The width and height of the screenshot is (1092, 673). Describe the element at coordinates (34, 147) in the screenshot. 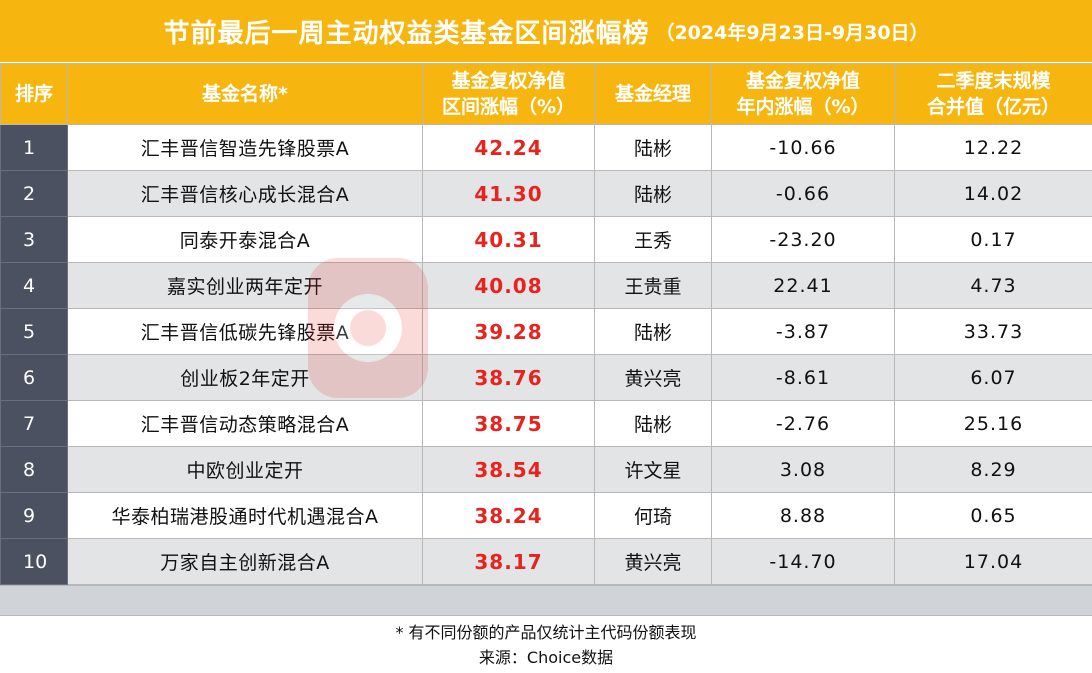

I see `rank-cell: 1` at that location.